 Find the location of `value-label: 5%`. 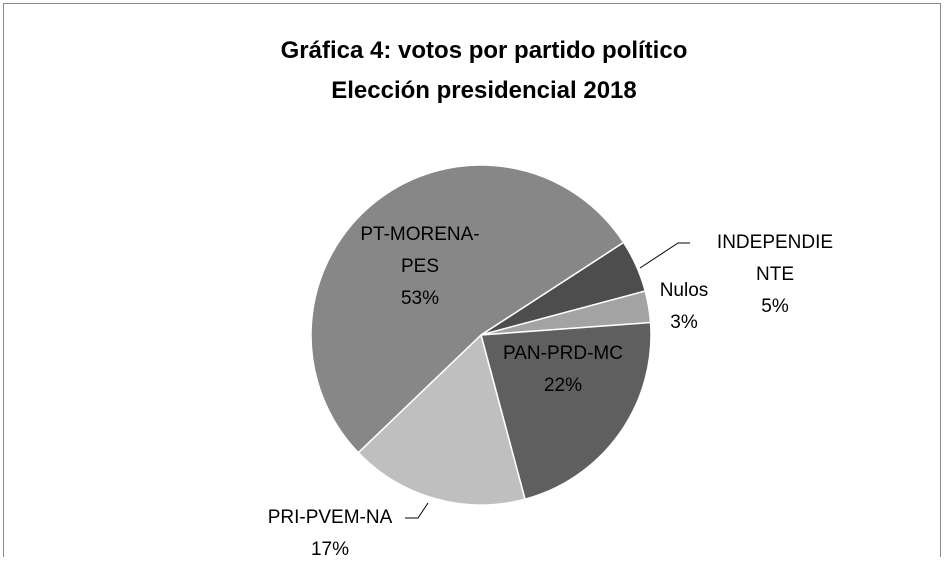

value-label: 5% is located at coordinates (775, 306).